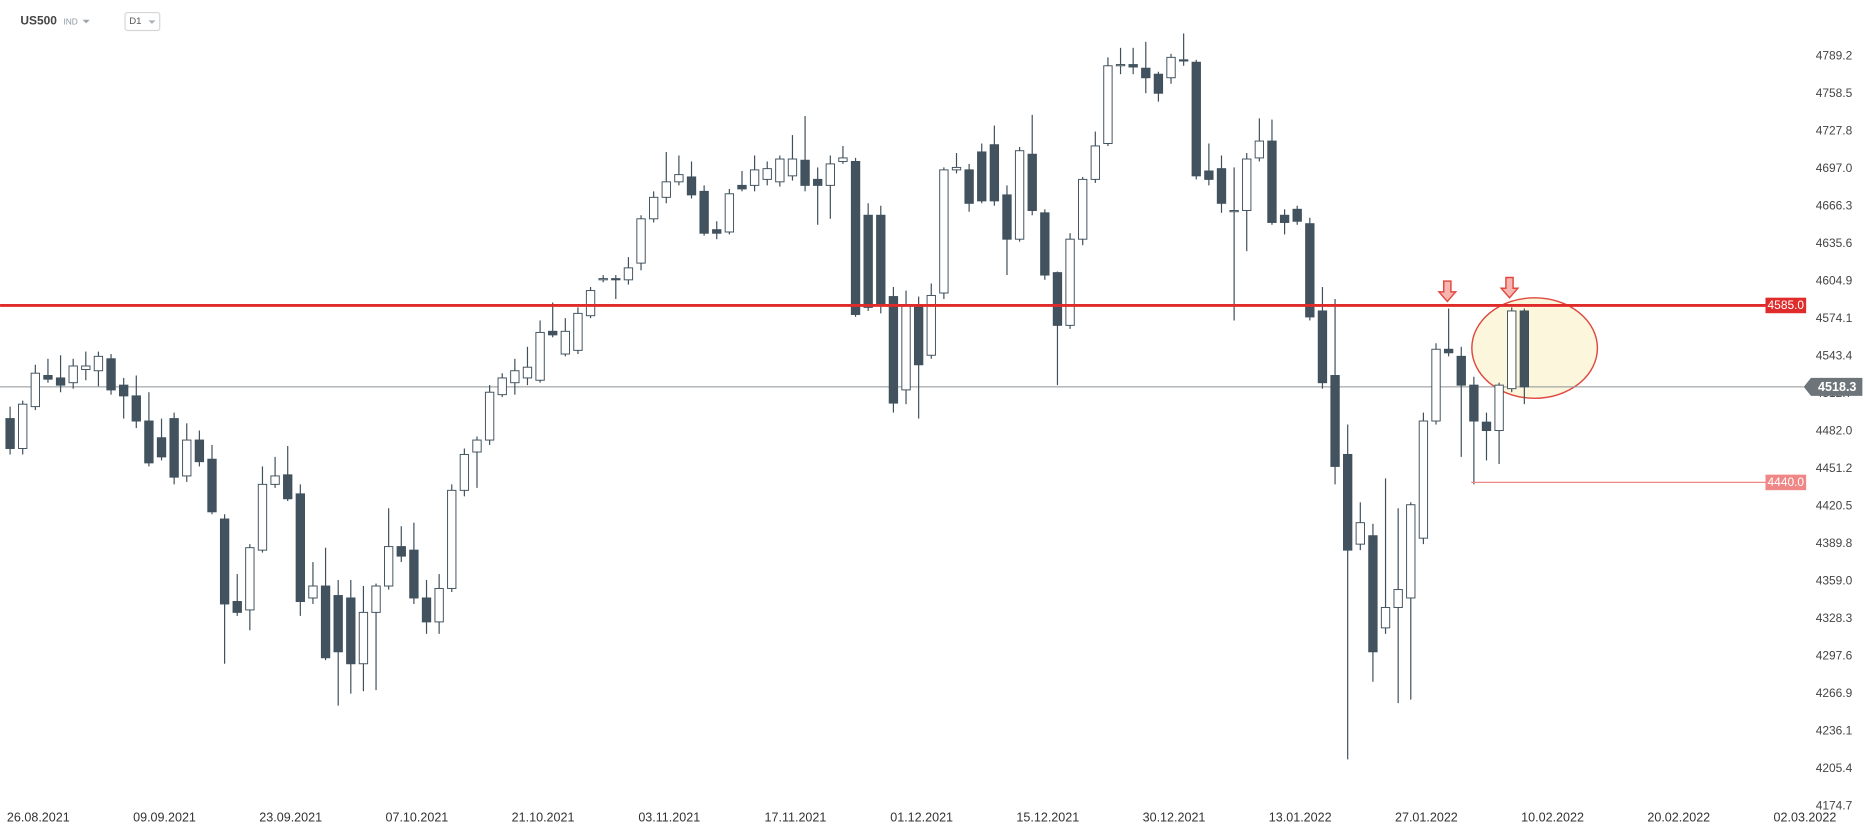 The height and width of the screenshot is (832, 1866). I want to click on timeframe: D1, so click(135, 21).